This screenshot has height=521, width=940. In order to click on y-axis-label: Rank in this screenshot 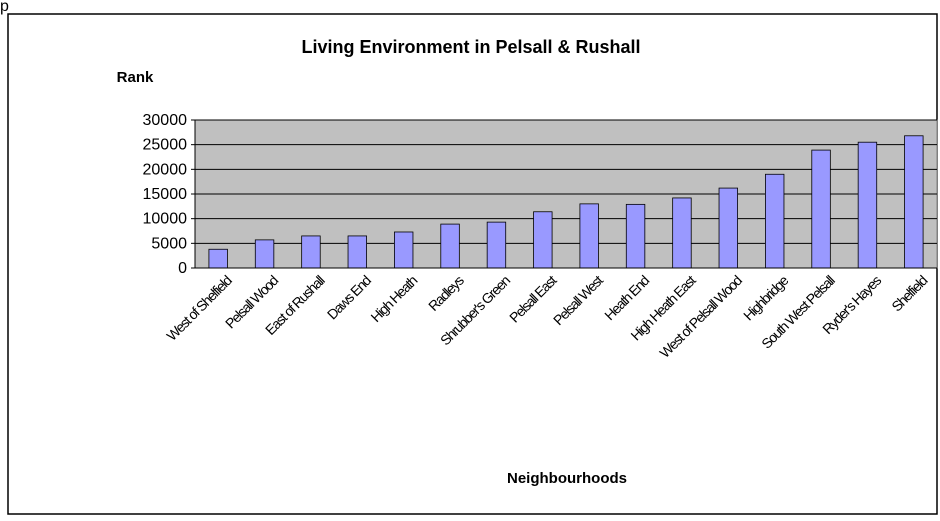, I will do `click(135, 77)`.